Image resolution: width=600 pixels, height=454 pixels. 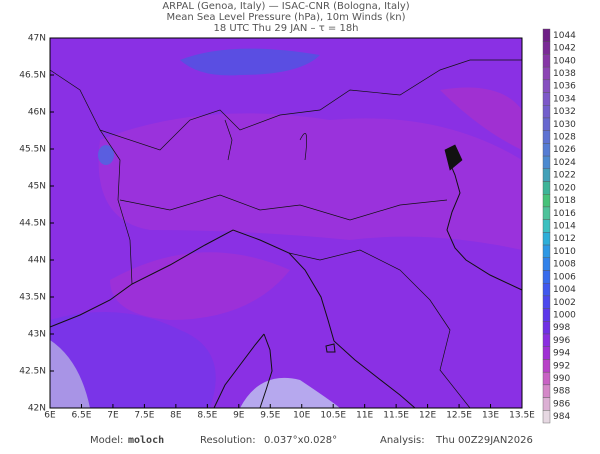 What do you see at coordinates (146, 440) in the screenshot?
I see `footer-value: moloch` at bounding box center [146, 440].